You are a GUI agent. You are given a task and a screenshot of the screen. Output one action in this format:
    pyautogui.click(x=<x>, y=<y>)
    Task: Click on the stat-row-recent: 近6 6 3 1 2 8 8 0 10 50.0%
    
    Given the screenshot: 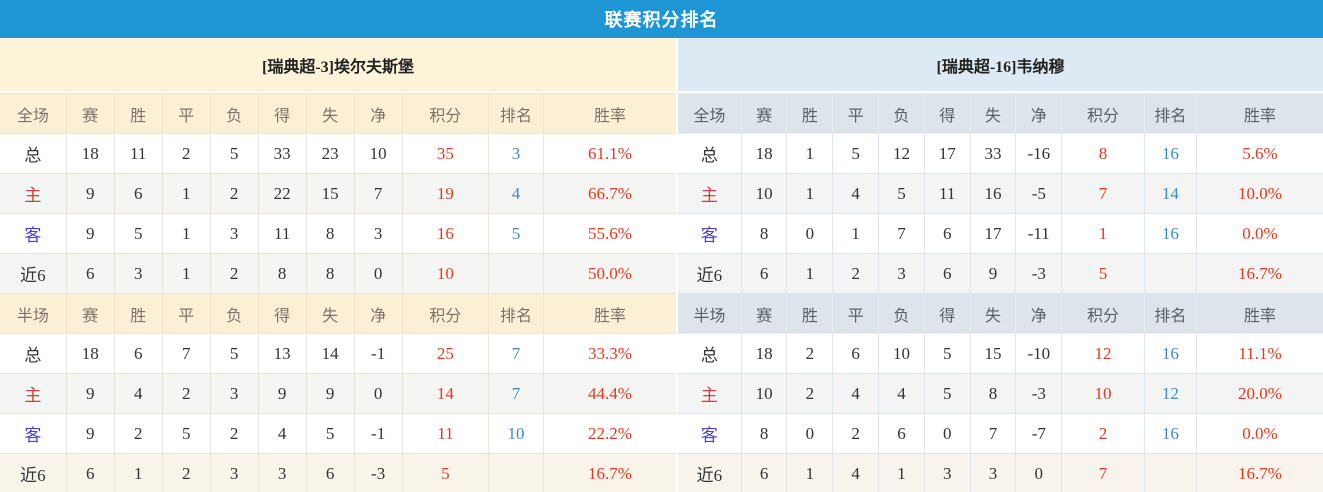 What is the action you would take?
    pyautogui.click(x=338, y=273)
    